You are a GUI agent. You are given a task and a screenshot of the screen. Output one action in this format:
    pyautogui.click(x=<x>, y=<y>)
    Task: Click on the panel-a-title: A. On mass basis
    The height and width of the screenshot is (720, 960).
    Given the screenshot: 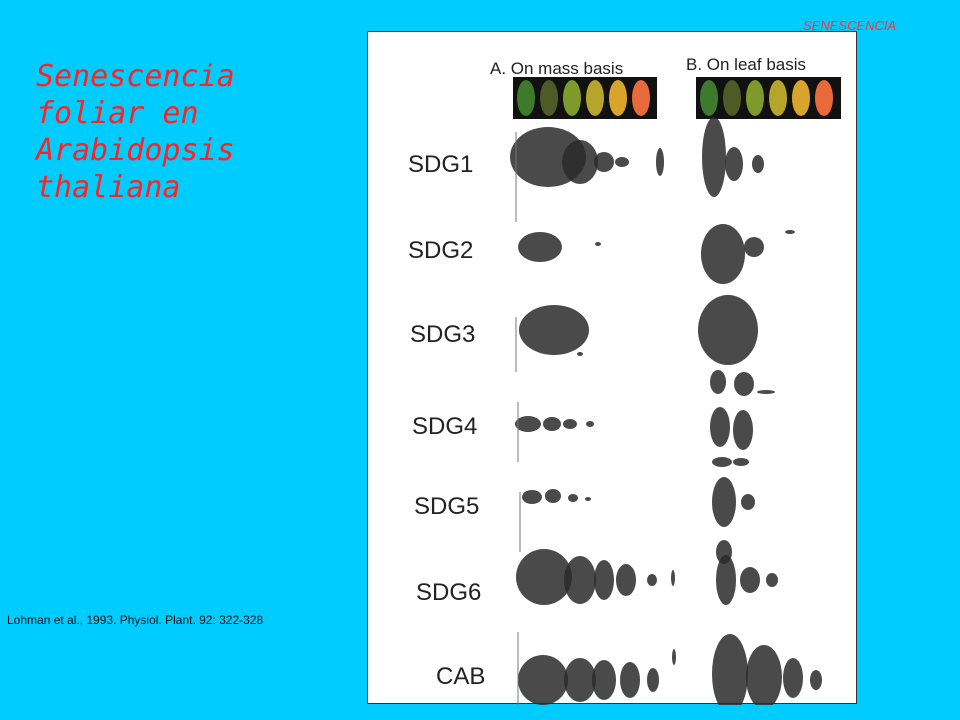 What is the action you would take?
    pyautogui.click(x=556, y=68)
    